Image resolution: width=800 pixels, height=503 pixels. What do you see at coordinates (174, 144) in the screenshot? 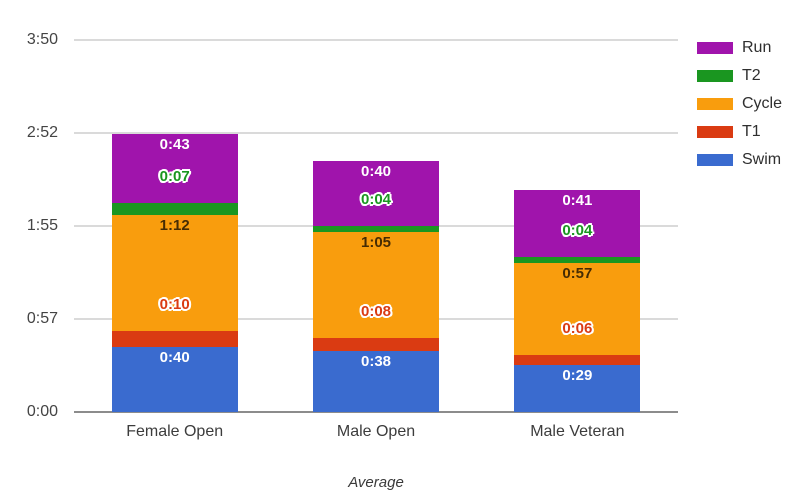
I see `segment-value-label: 0:43` at bounding box center [174, 144].